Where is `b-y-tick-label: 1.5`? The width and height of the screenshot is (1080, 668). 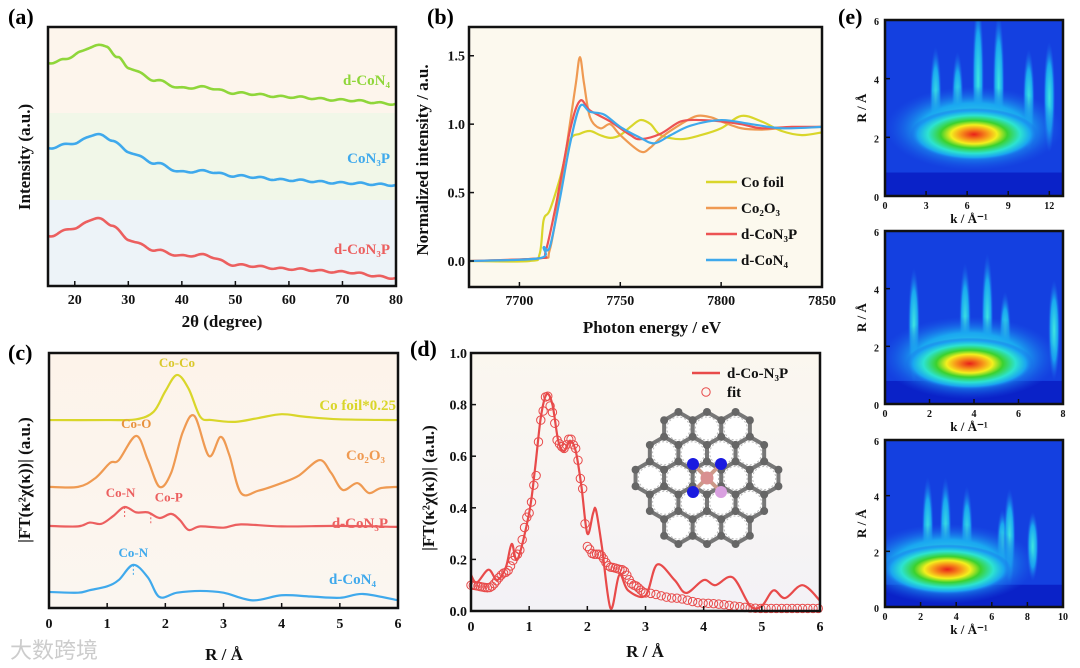
b-y-tick-label: 1.5 is located at coordinates (457, 57).